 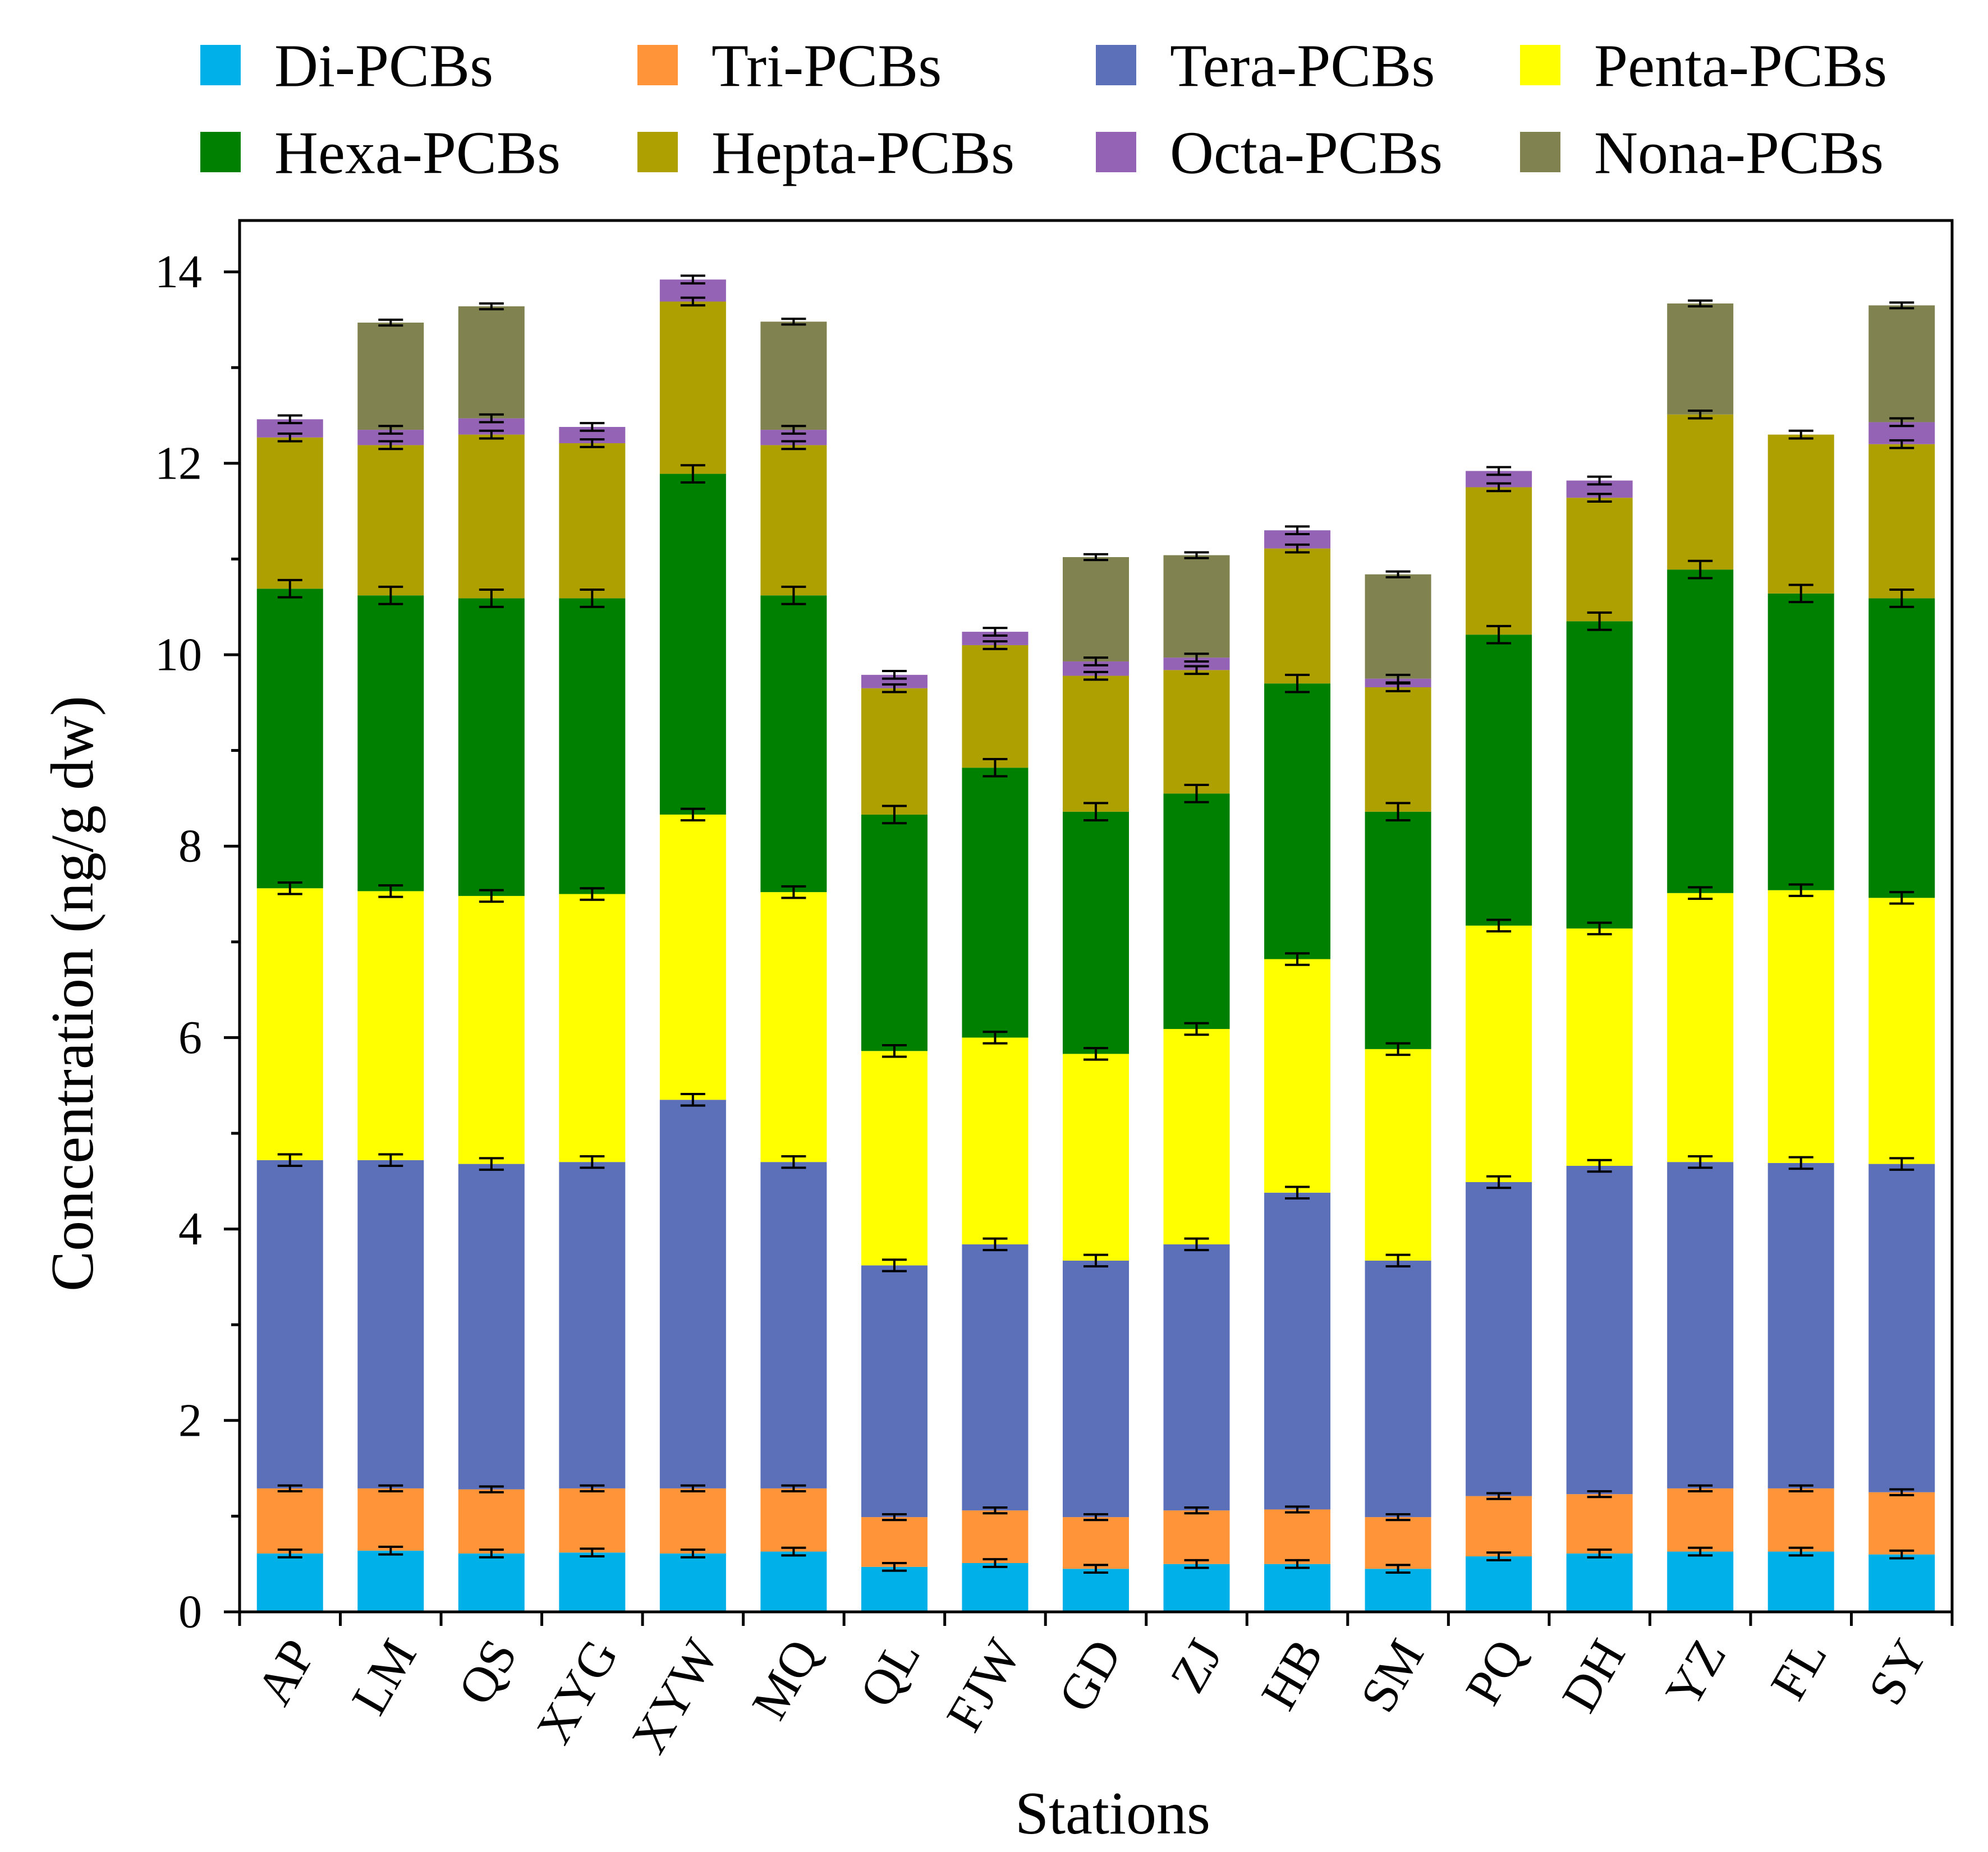 I want to click on y-tick-label: 6, so click(x=190, y=1038).